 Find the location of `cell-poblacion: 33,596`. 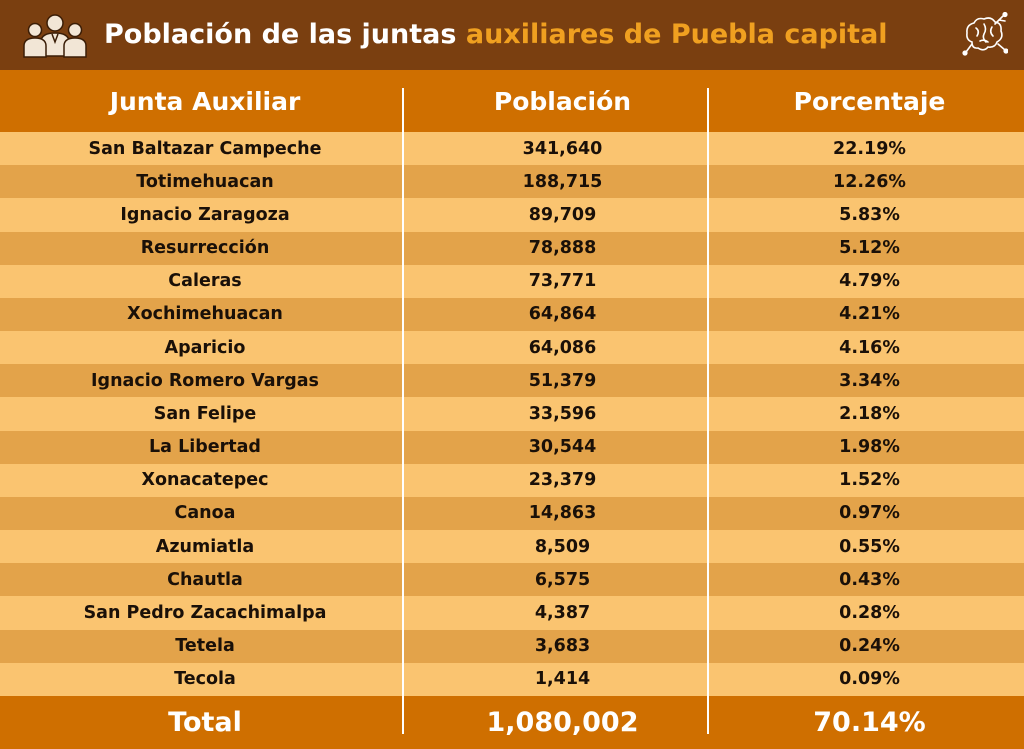

cell-poblacion: 33,596 is located at coordinates (562, 413).